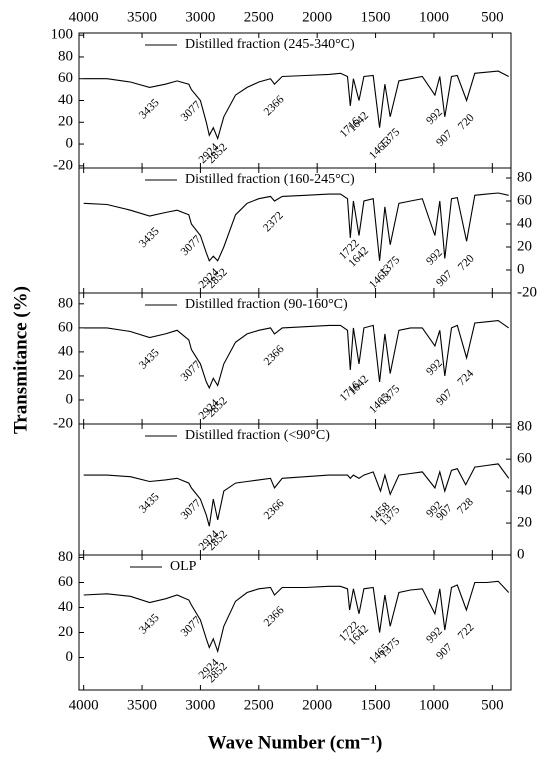 The image size is (550, 762). I want to click on x-tick-label-top: 1500, so click(376, 17).